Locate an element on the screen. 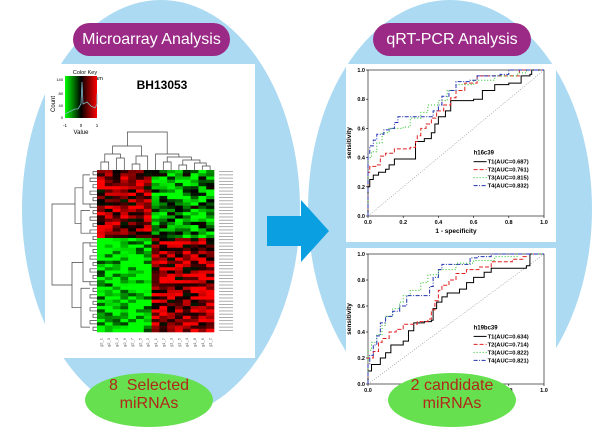 Image resolution: width=600 pixels, height=427 pixels. column-label: g2_3 is located at coordinates (108, 342).